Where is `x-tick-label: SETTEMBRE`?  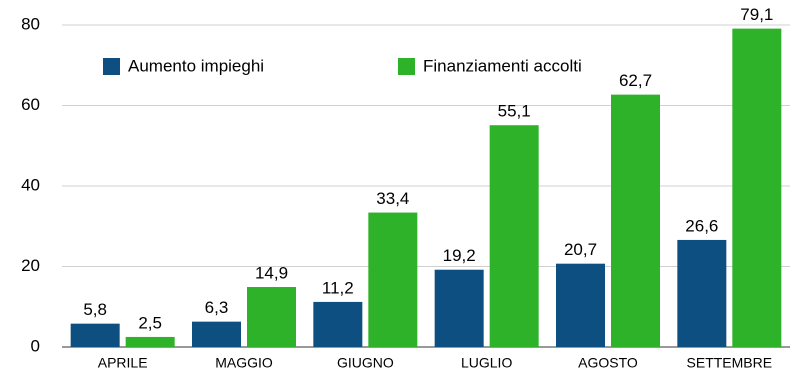 x-tick-label: SETTEMBRE is located at coordinates (730, 363).